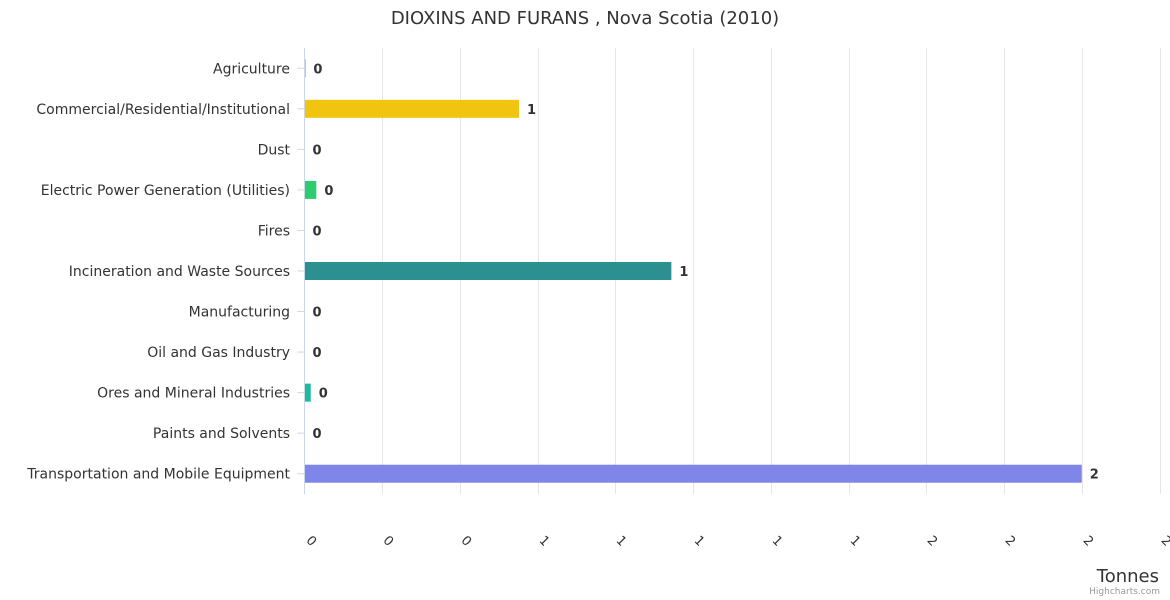  Describe the element at coordinates (158, 475) in the screenshot. I see `category-label: Transportation and Mobile Equipment` at that location.